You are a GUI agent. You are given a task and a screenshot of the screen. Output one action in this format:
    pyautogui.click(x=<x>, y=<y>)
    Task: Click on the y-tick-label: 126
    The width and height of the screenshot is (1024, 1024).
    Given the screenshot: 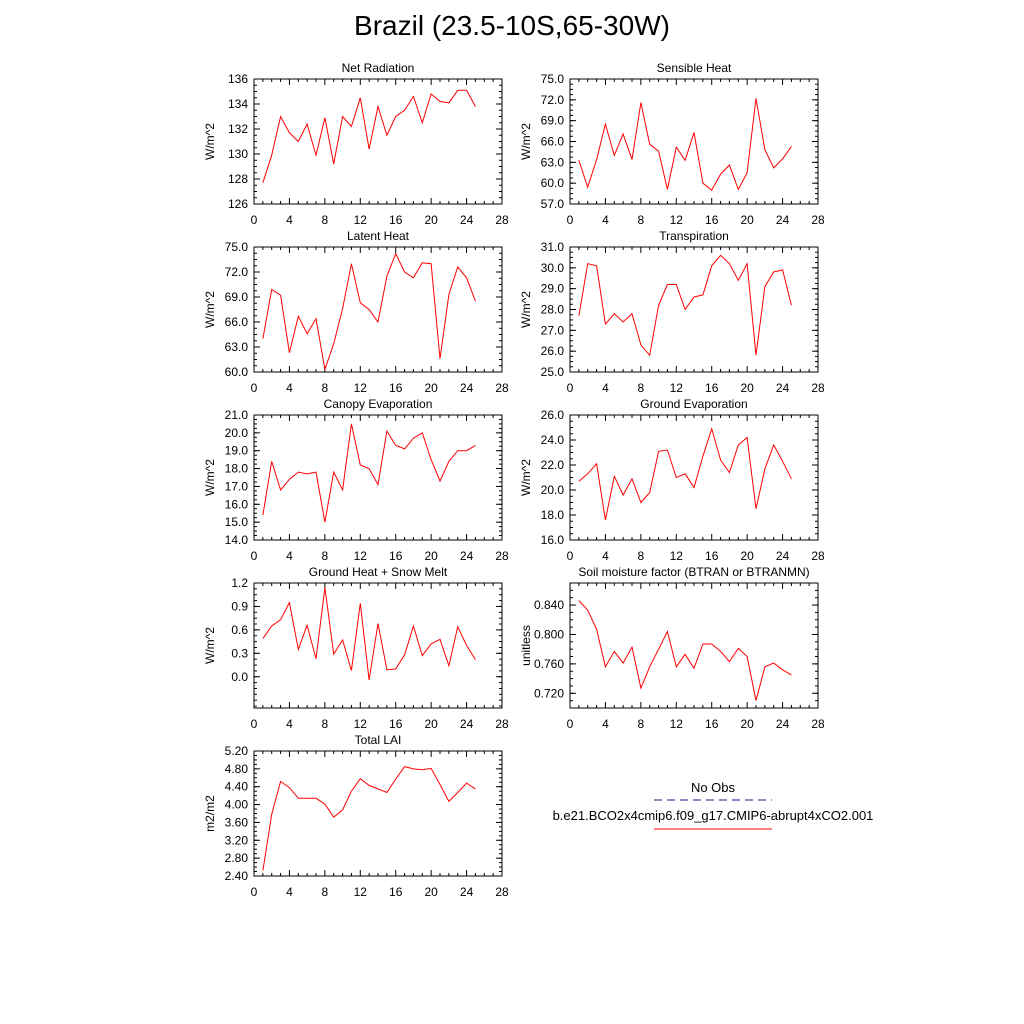 What is the action you would take?
    pyautogui.click(x=238, y=204)
    